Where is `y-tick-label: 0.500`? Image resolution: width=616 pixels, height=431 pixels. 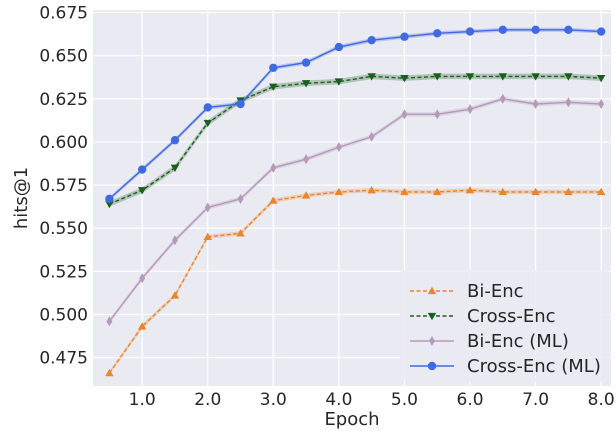 y-tick-label: 0.500 is located at coordinates (63, 315).